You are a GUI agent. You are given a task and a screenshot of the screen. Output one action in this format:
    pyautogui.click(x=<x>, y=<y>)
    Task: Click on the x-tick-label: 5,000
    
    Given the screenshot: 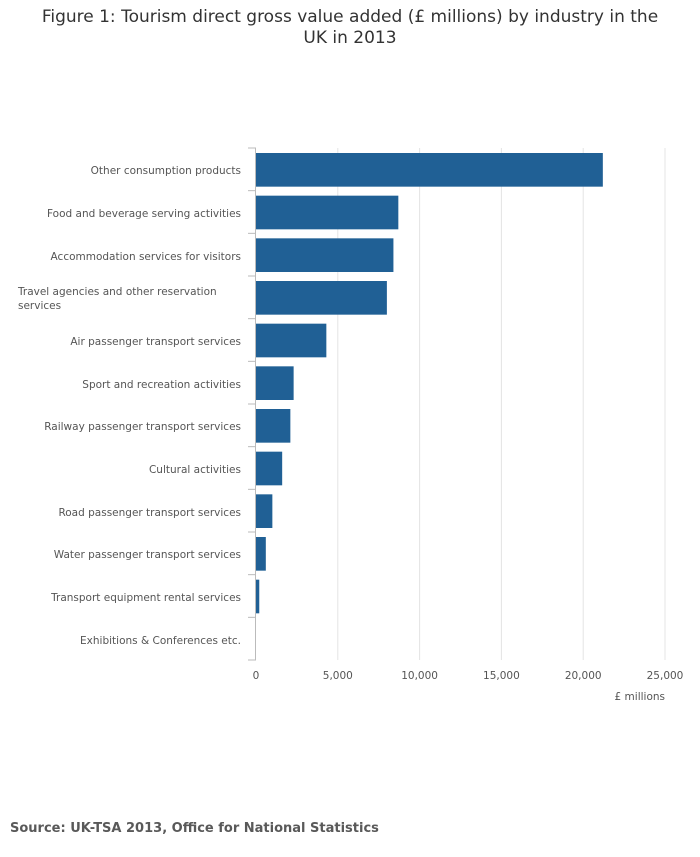 What is the action you would take?
    pyautogui.click(x=338, y=676)
    